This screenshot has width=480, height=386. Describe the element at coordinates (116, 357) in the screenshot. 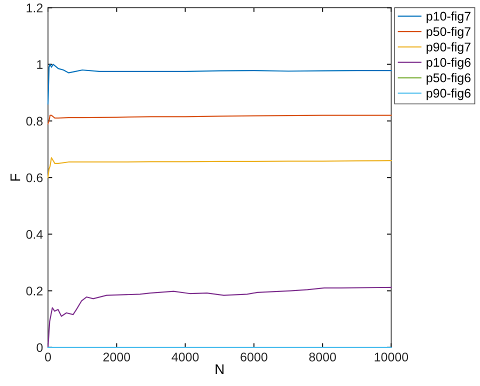

I see `x-tick-label: 2000` at that location.